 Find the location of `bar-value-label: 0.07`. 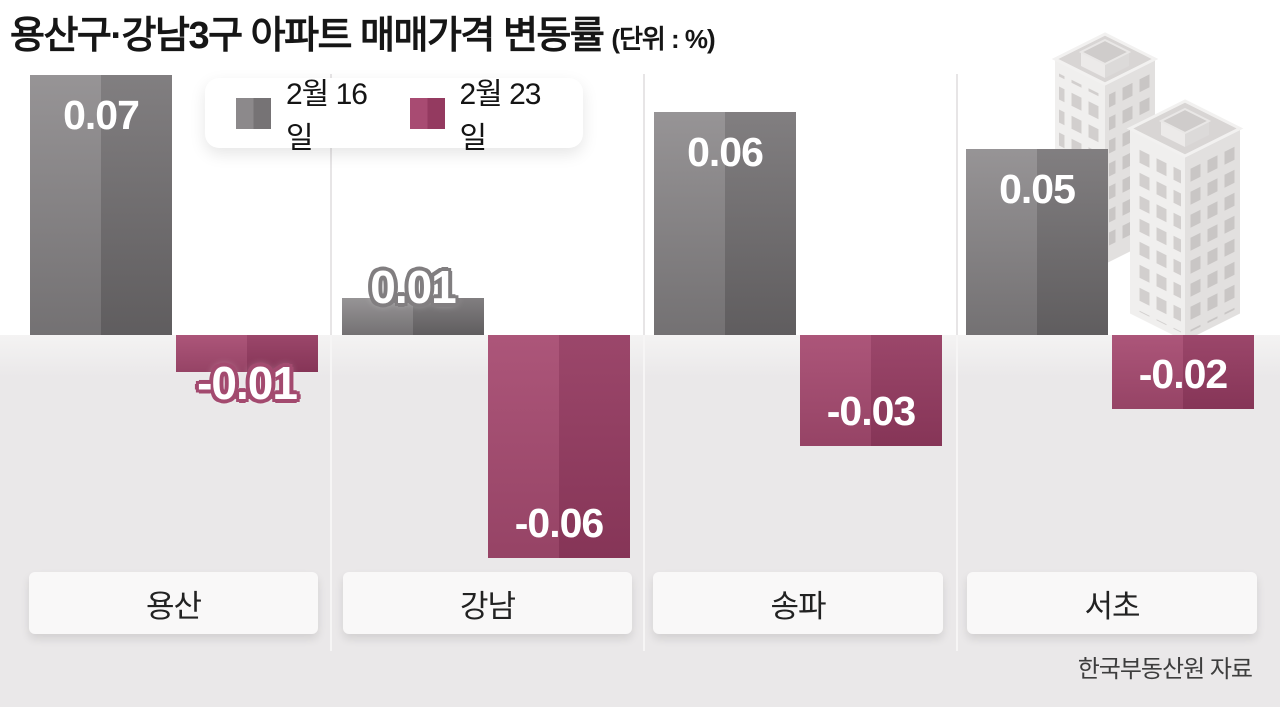

bar-value-label: 0.07 is located at coordinates (101, 115).